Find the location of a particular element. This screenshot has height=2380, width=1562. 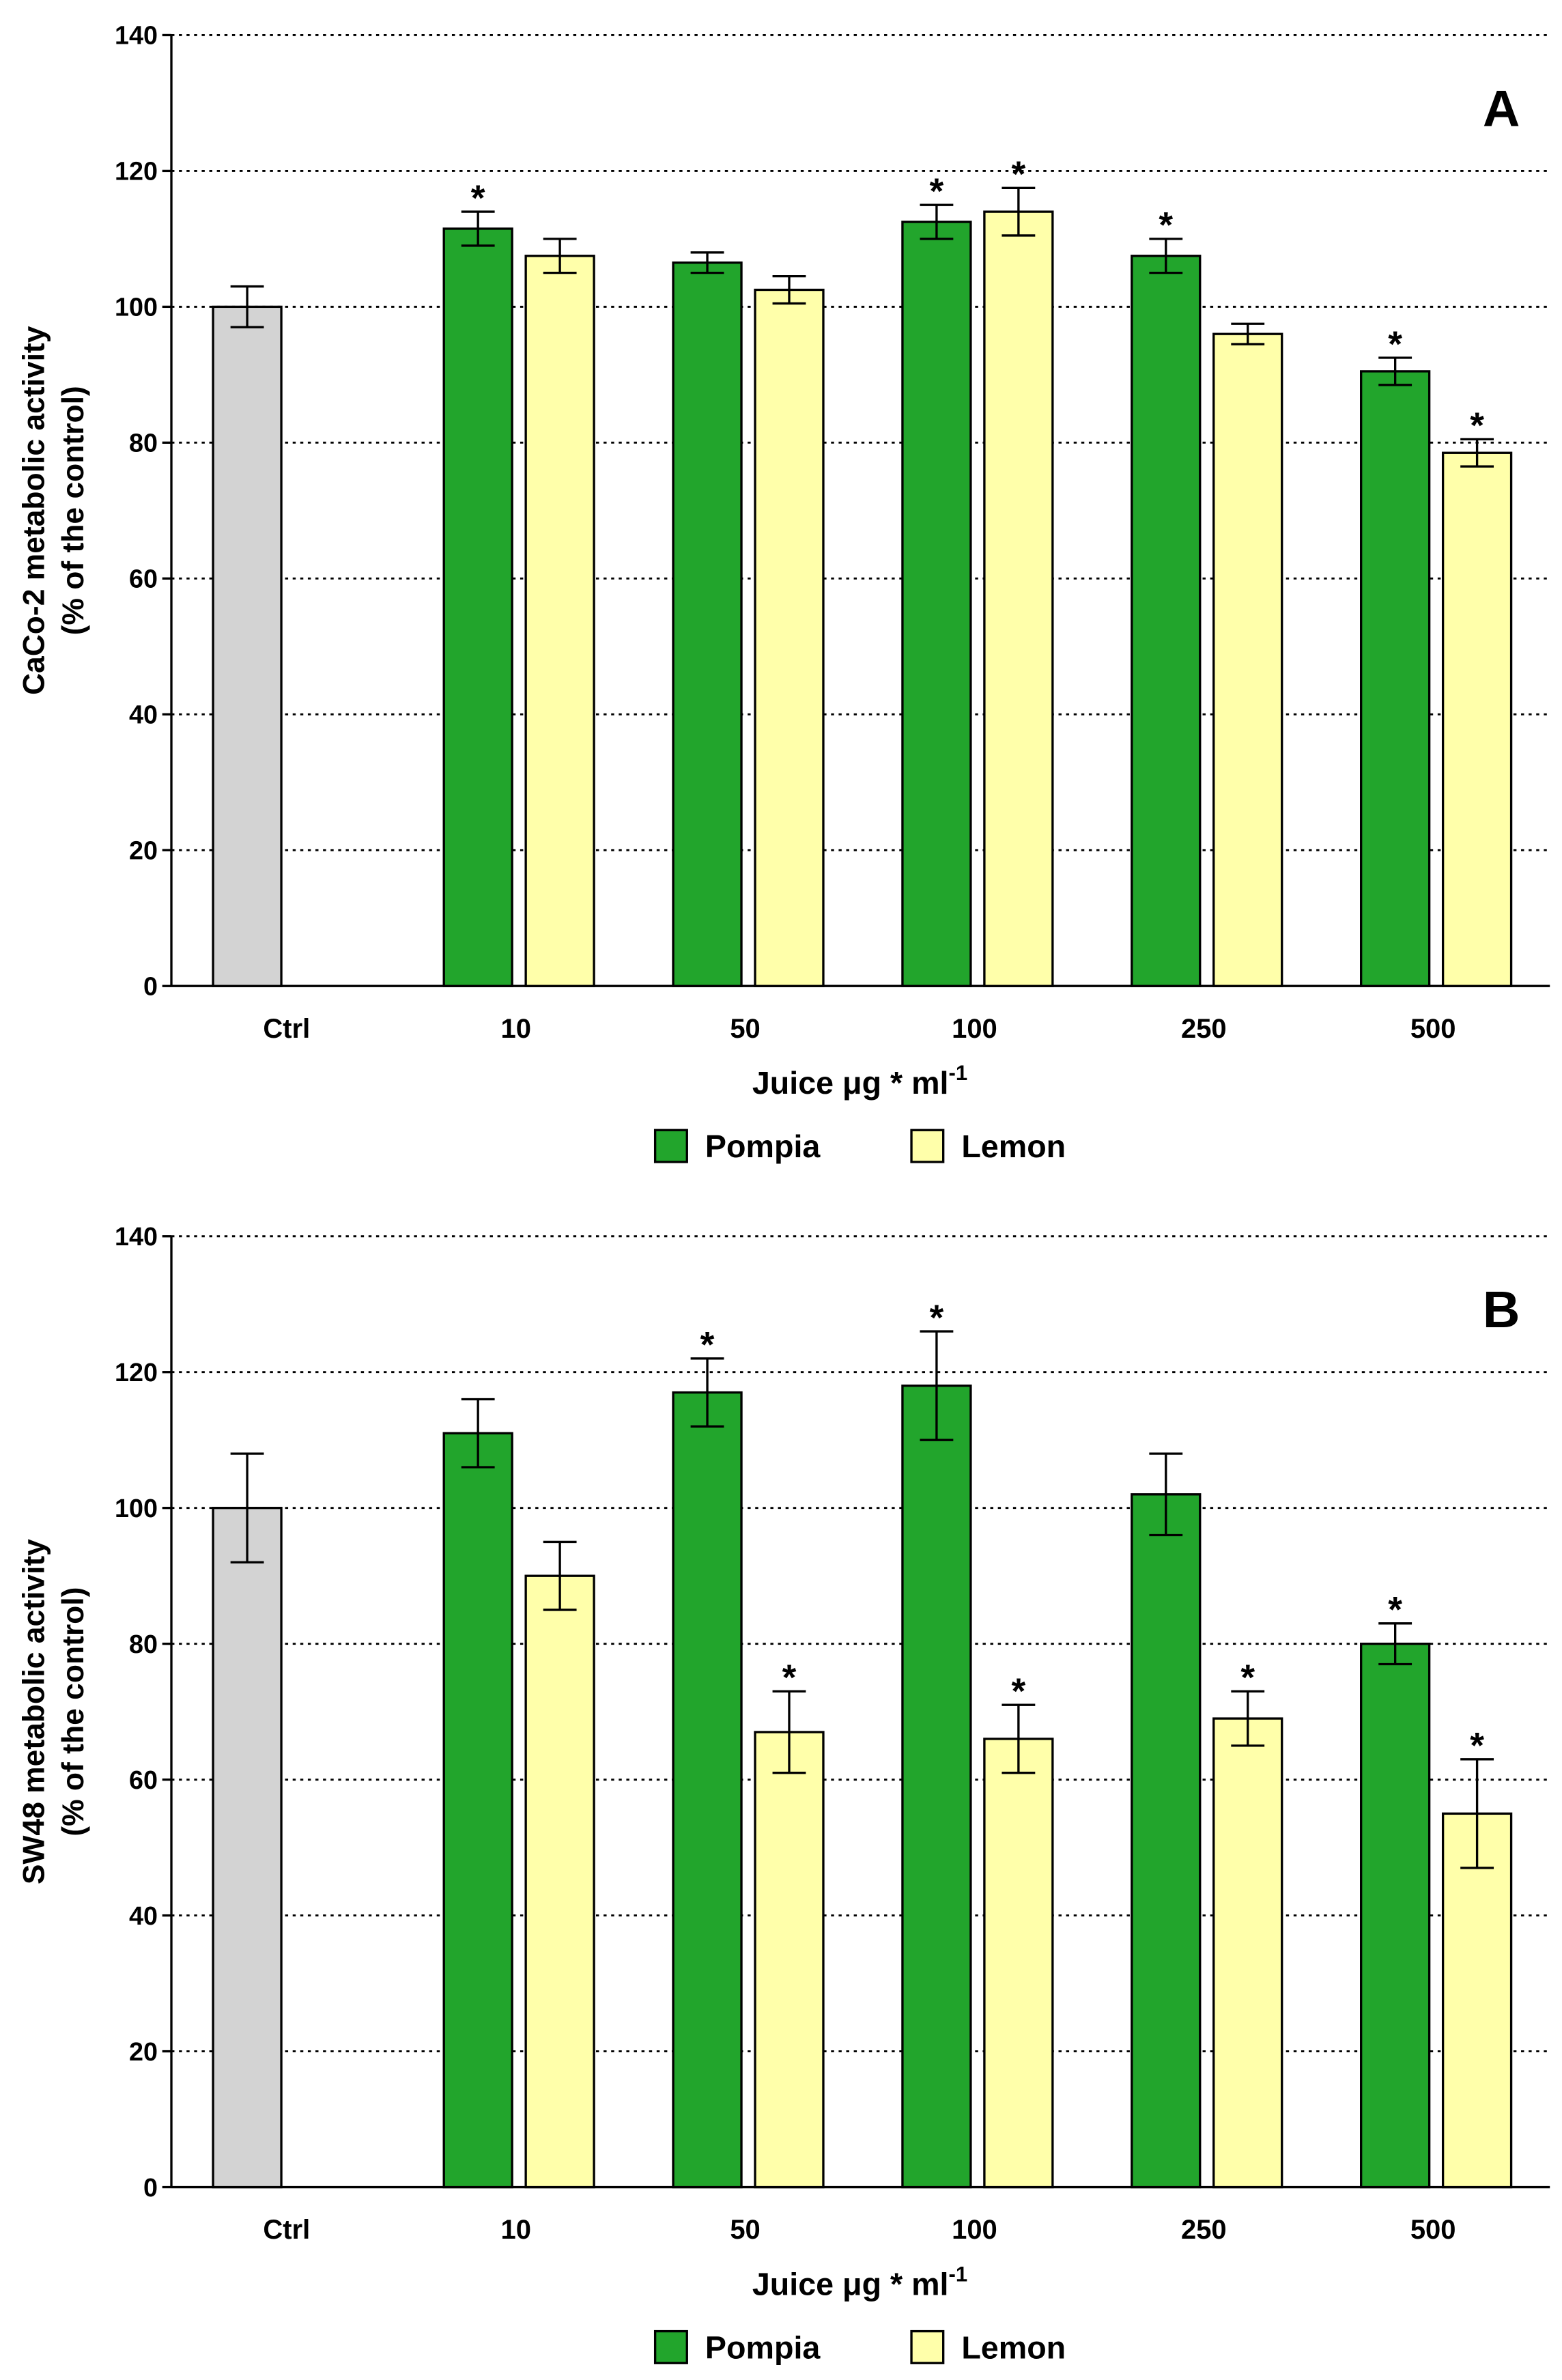

panel-label: A is located at coordinates (1501, 109).